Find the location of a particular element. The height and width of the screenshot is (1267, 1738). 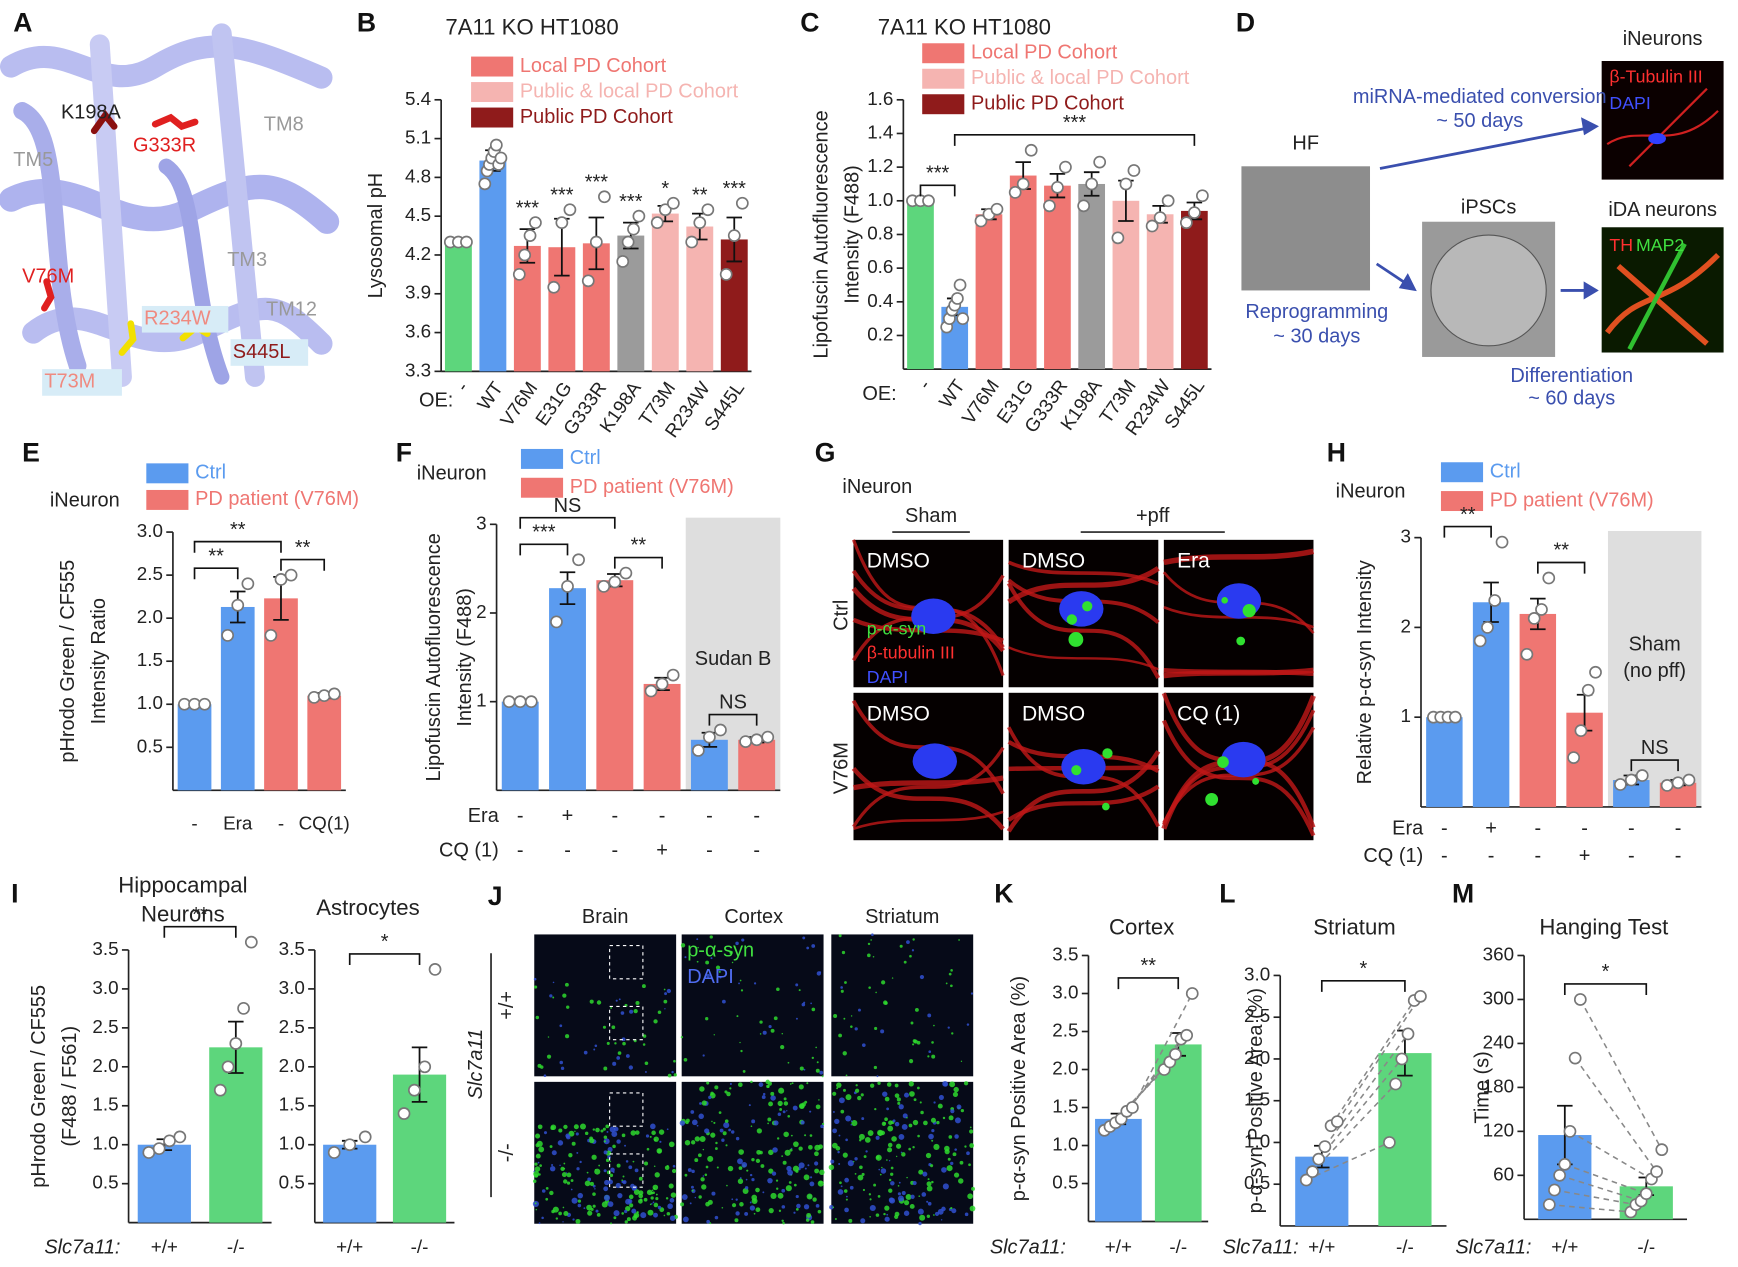

row-value: + is located at coordinates (1585, 856).